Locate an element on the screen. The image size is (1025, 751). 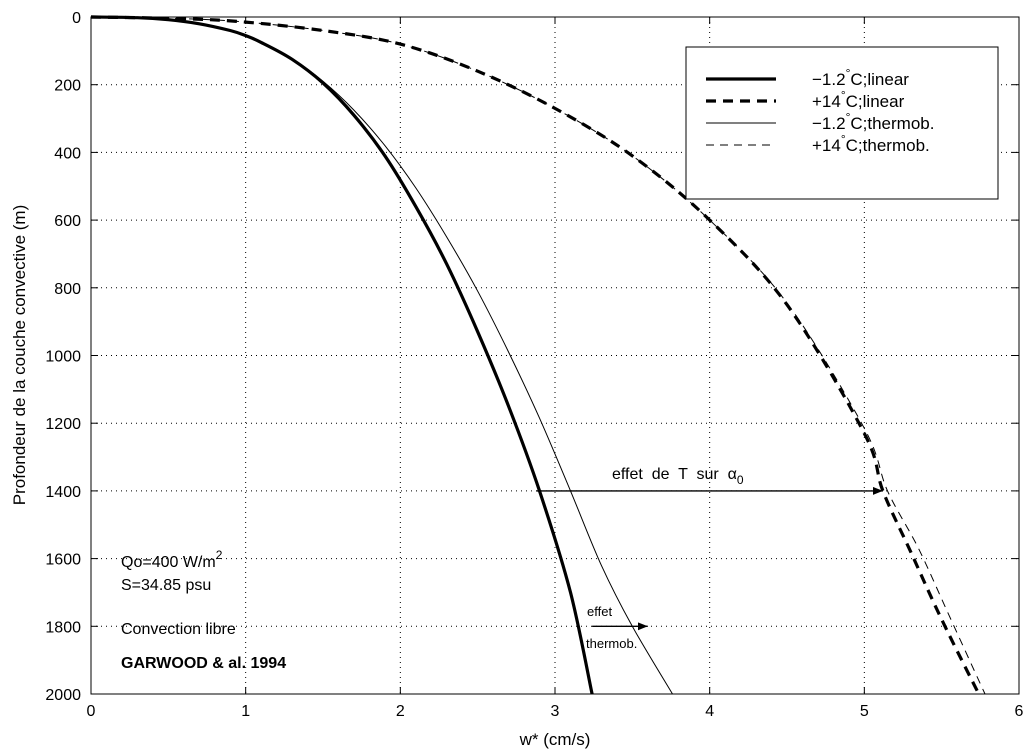
legend-label: −1.2°C;linear is located at coordinates (860, 77).